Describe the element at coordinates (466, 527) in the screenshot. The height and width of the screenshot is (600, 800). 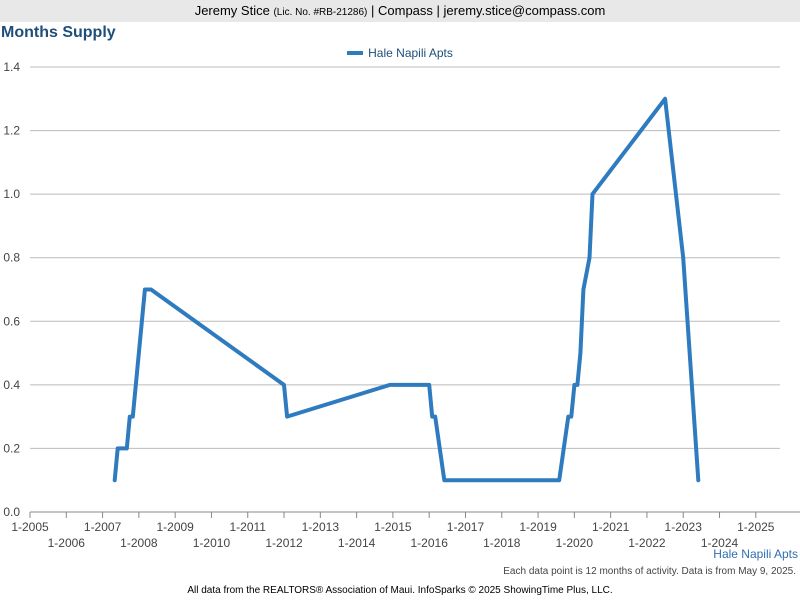
I see `x-tick-label: 1-2017` at that location.